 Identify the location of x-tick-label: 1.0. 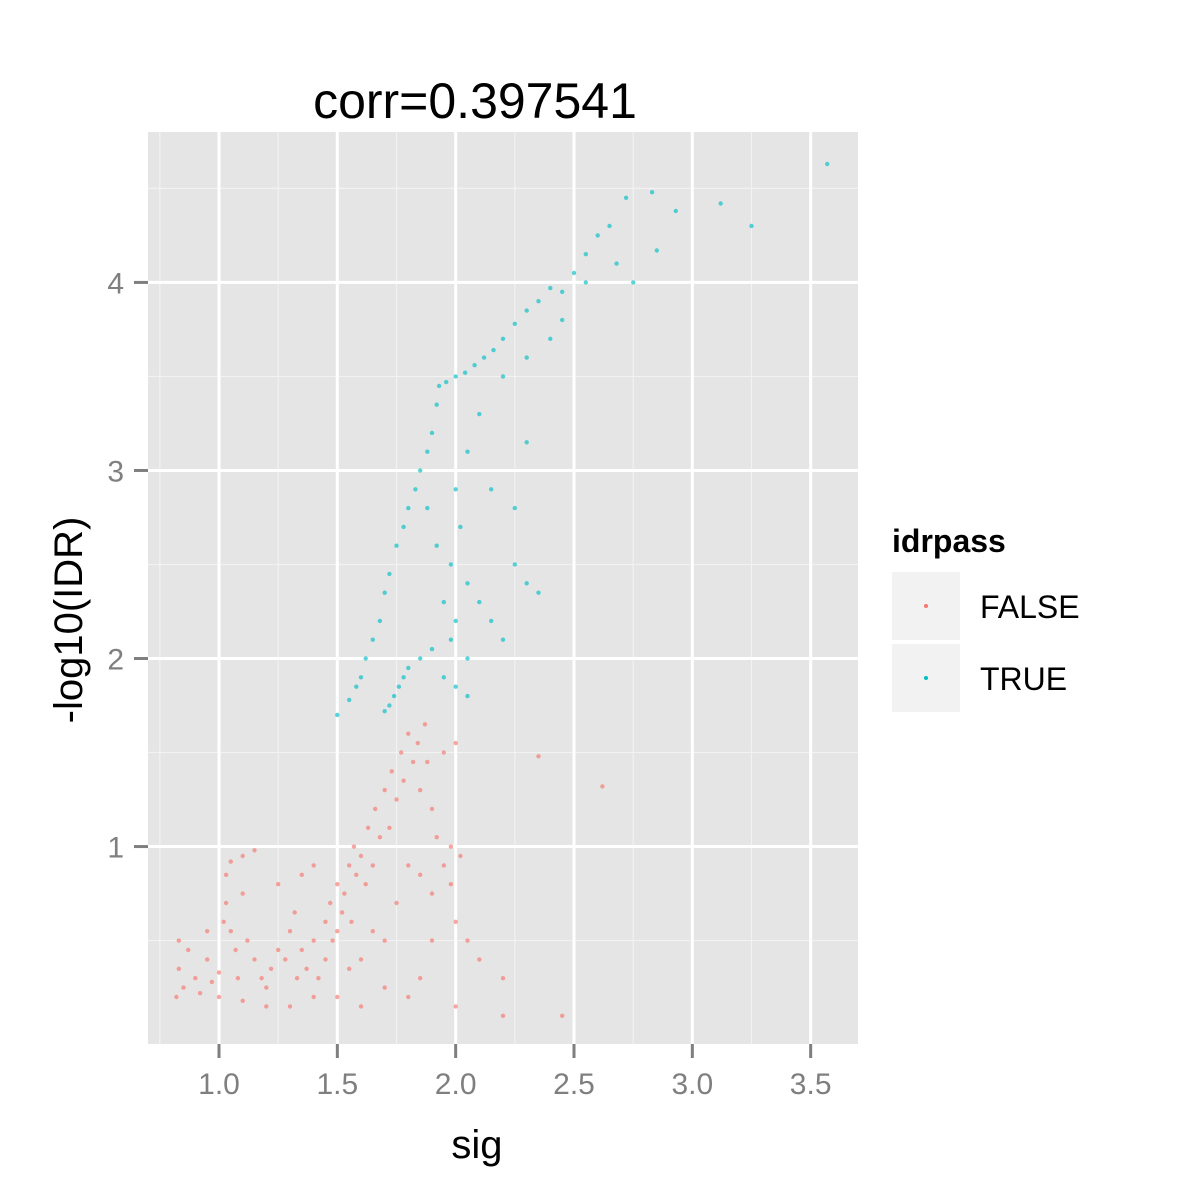
(219, 1084).